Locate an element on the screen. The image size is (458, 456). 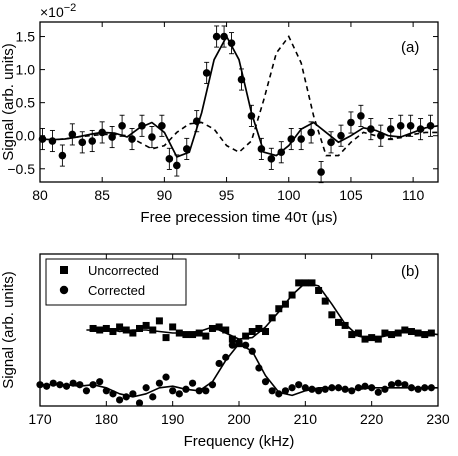
legend-uncorrected-label: Uncorrected is located at coordinates (123, 270).